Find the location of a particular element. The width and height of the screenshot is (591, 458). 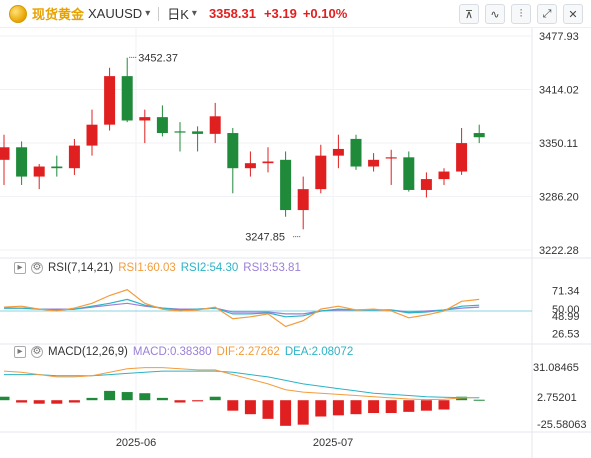

toolbar: ⊼ ∿ ⫶ ⤢ ✕ is located at coordinates (521, 14).